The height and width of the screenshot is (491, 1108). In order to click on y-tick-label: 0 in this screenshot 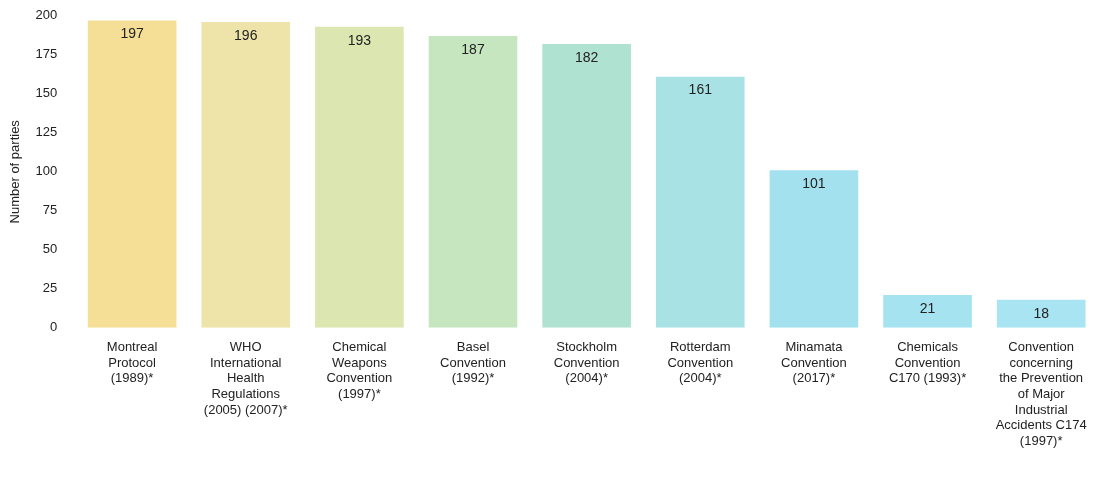, I will do `click(54, 327)`.